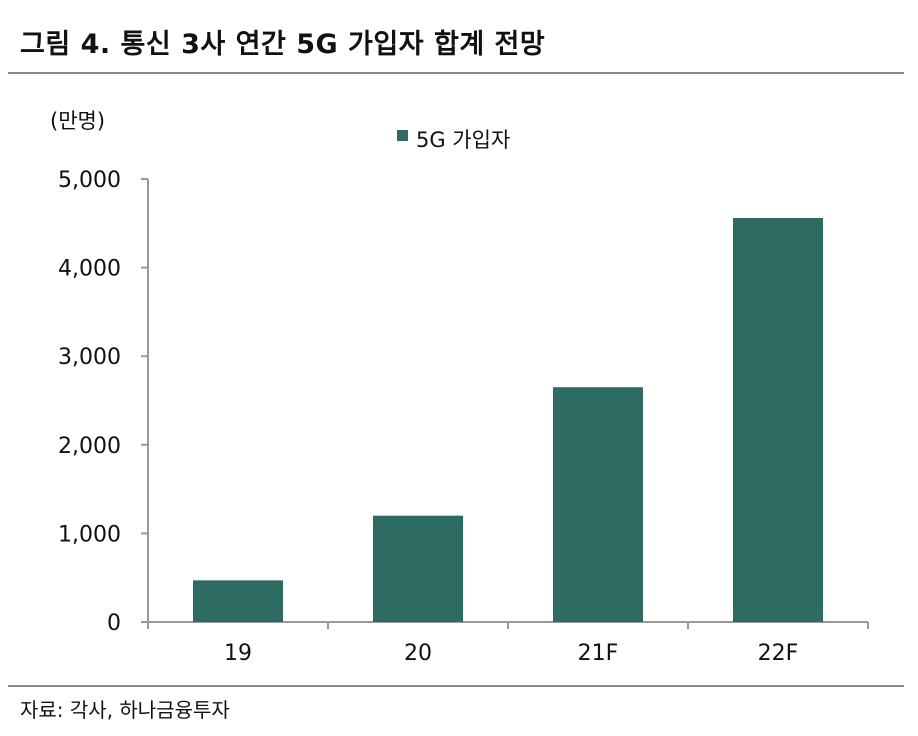  Describe the element at coordinates (89, 534) in the screenshot. I see `y-tick-label: 1,000` at that location.